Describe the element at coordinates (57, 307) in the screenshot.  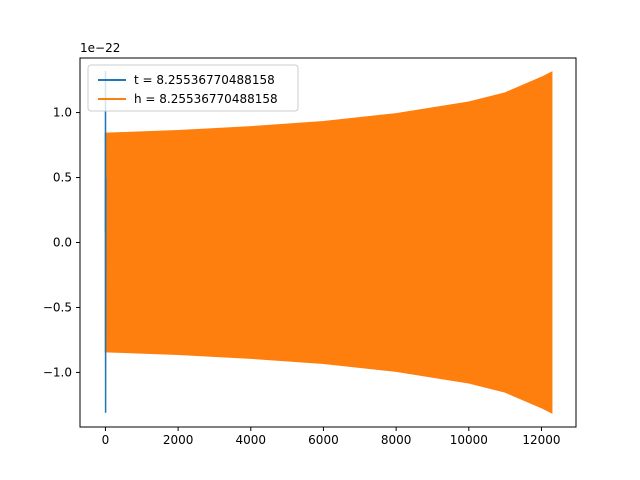
I see `y-tick-label: −0.5` at that location.